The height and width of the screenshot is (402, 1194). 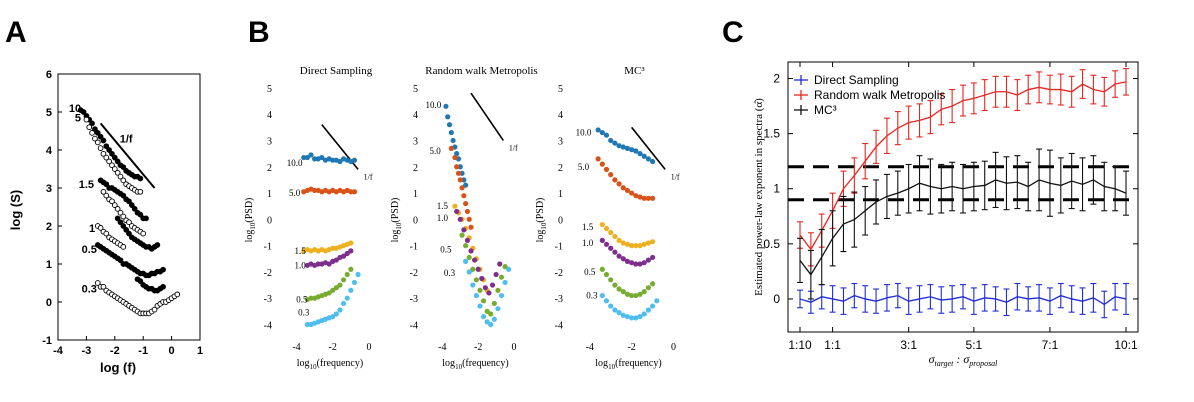 What do you see at coordinates (250, 220) in the screenshot?
I see `panel-b1-ylabel: log10(PSD)` at bounding box center [250, 220].